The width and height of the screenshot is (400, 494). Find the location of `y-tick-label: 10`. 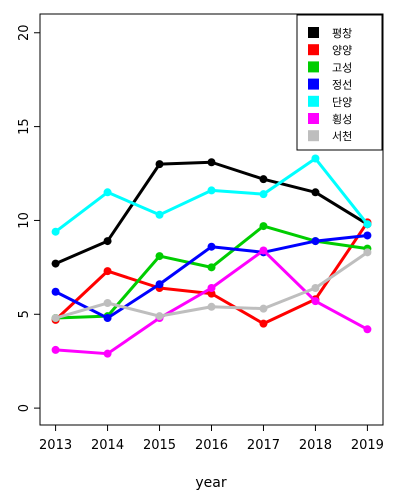

y-tick-label: 10 is located at coordinates (24, 220).